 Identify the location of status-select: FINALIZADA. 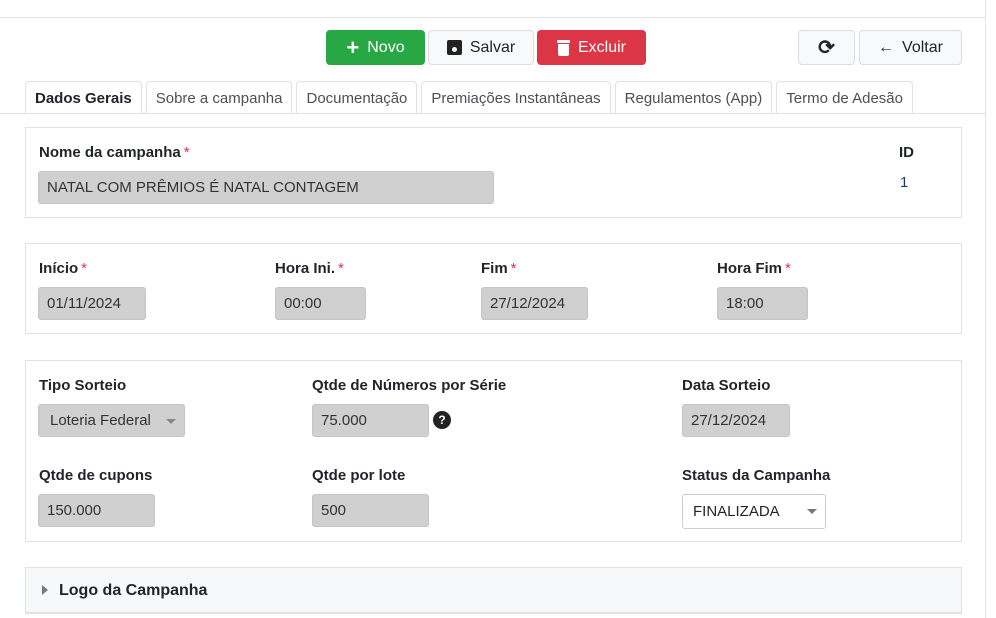
(754, 511).